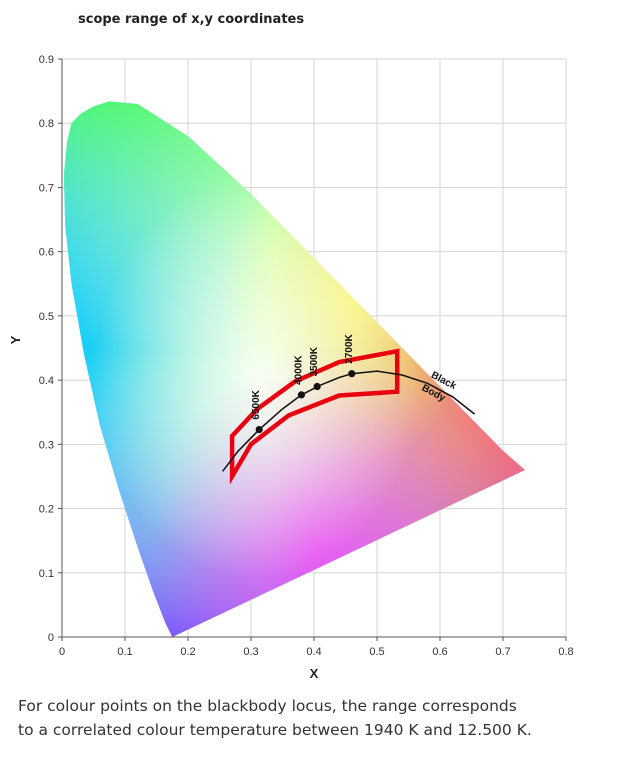 The height and width of the screenshot is (764, 620). What do you see at coordinates (46, 317) in the screenshot?
I see `y-tick-label: 0.5` at bounding box center [46, 317].